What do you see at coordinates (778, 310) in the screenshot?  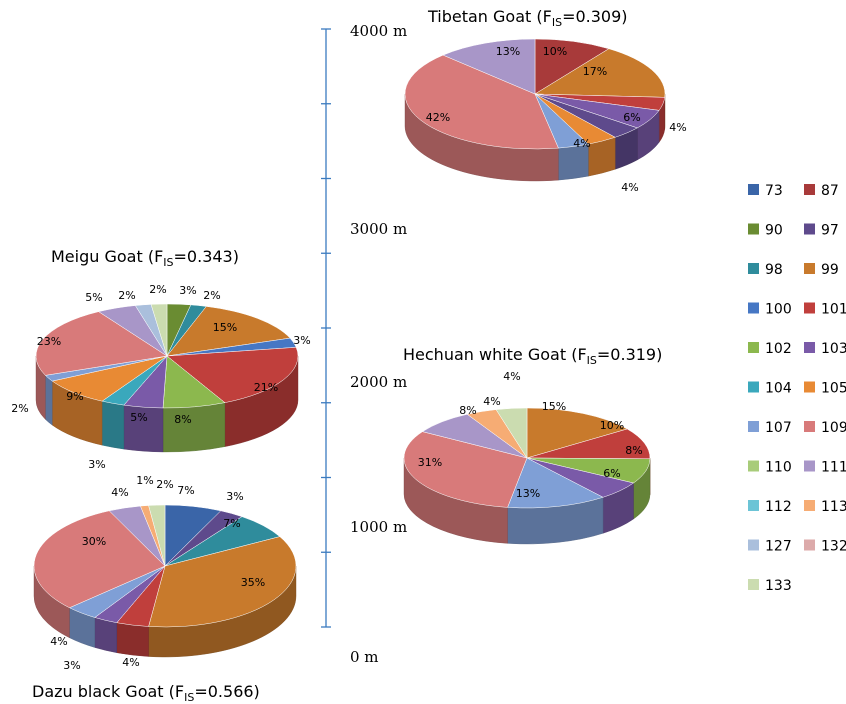 I see `legend-label-100: 100` at bounding box center [778, 310].